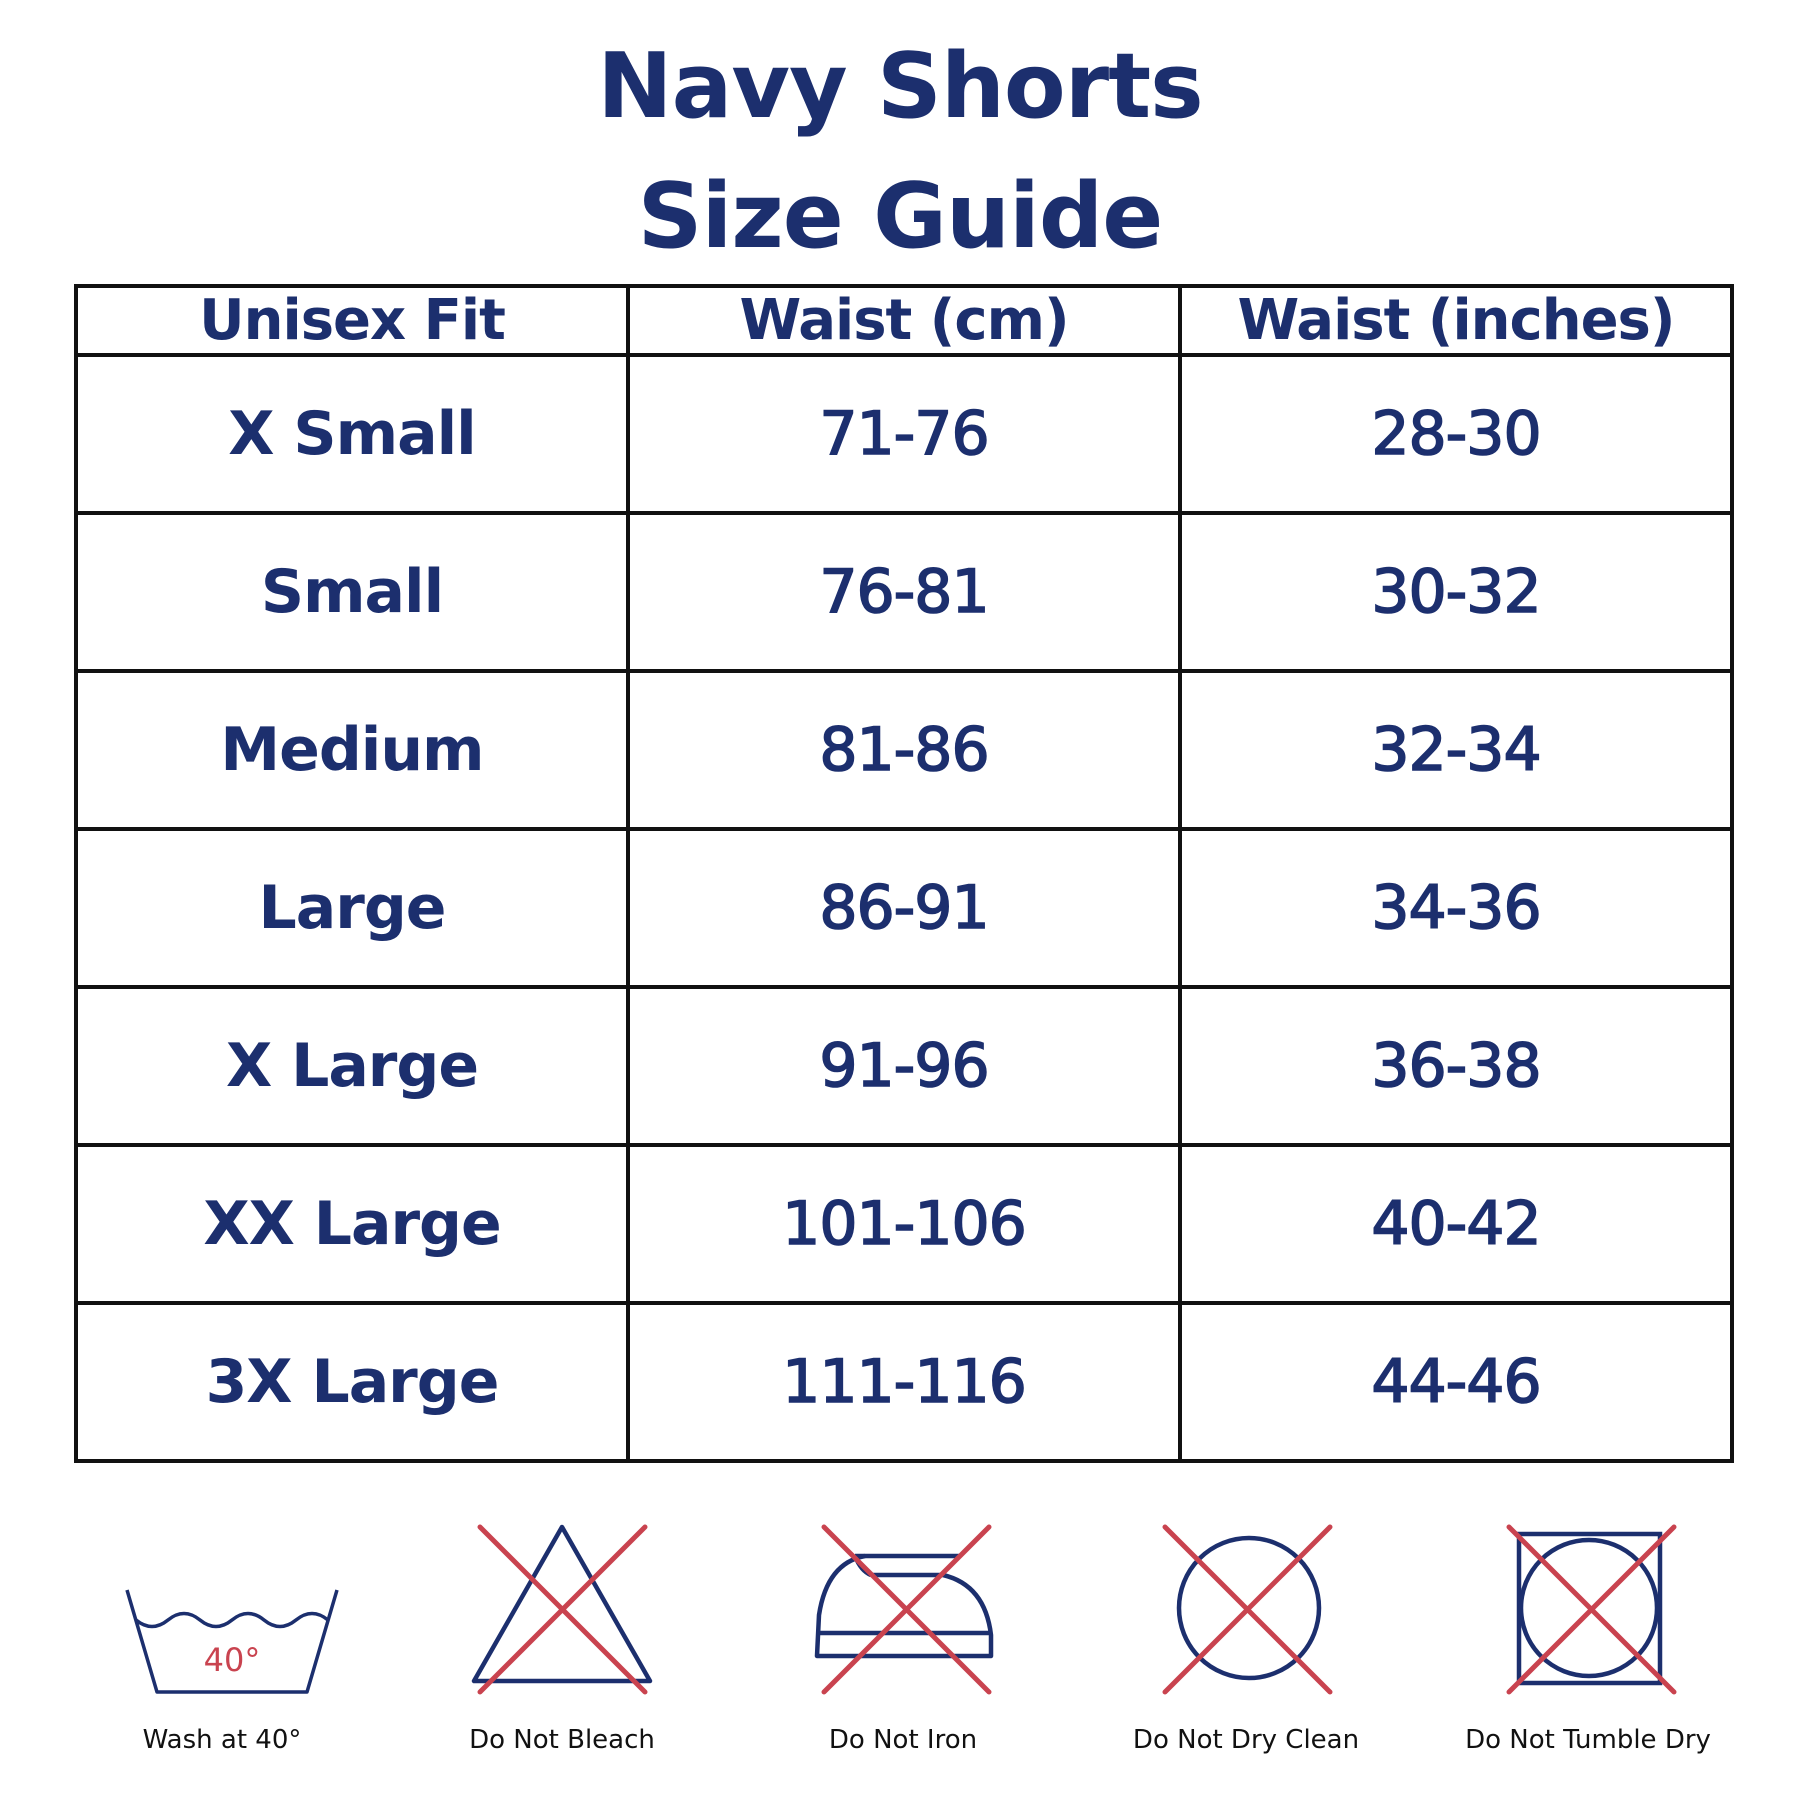  I want to click on waist-cm: 76-81, so click(904, 592).